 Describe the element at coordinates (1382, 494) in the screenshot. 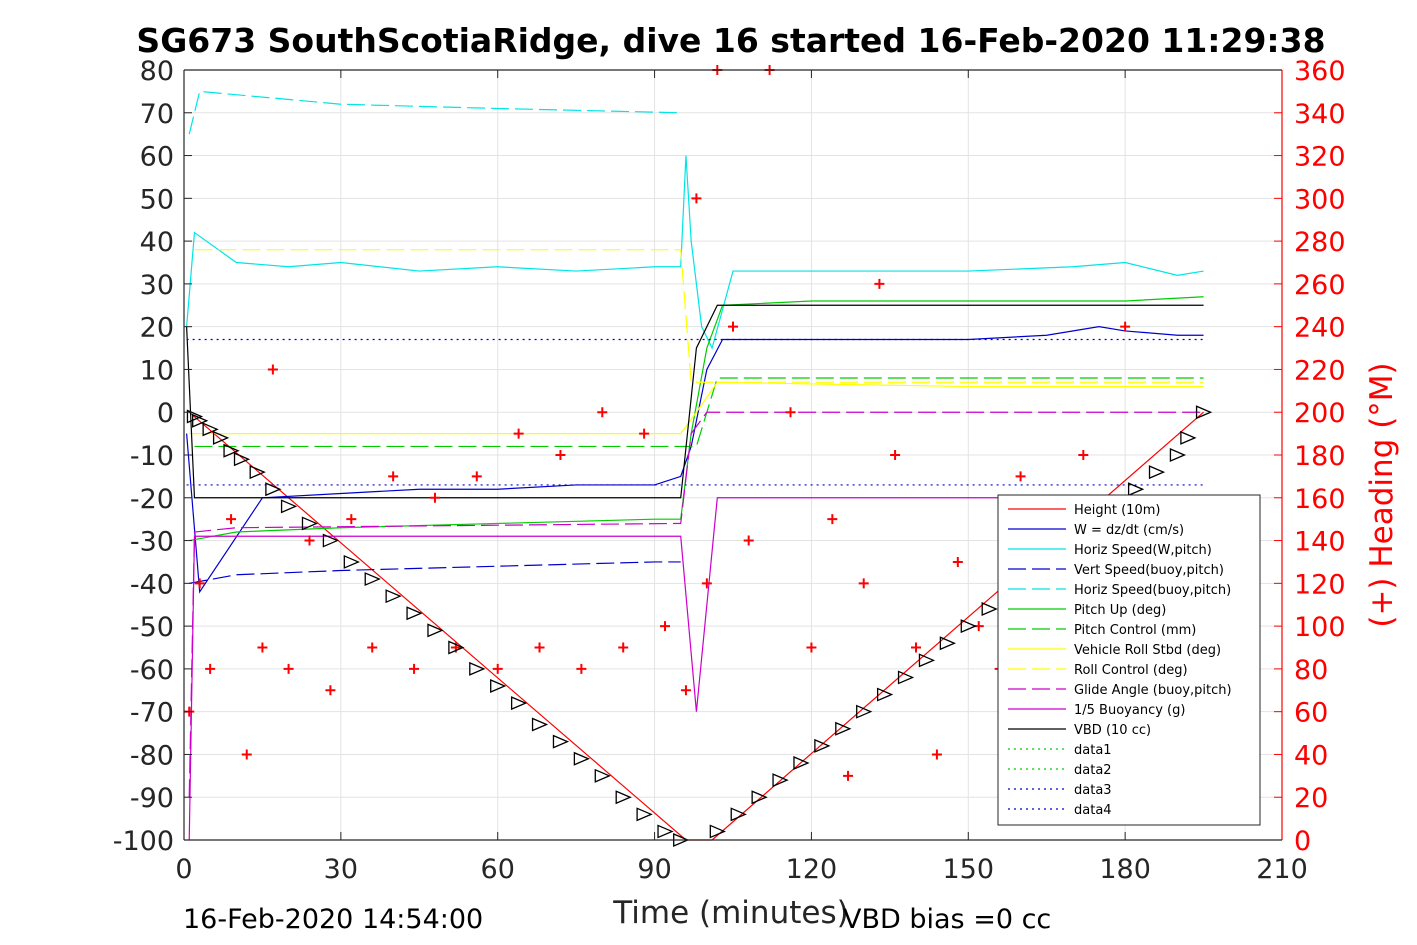

I see `y-axis-right-label: (+) Heading (°M)` at that location.